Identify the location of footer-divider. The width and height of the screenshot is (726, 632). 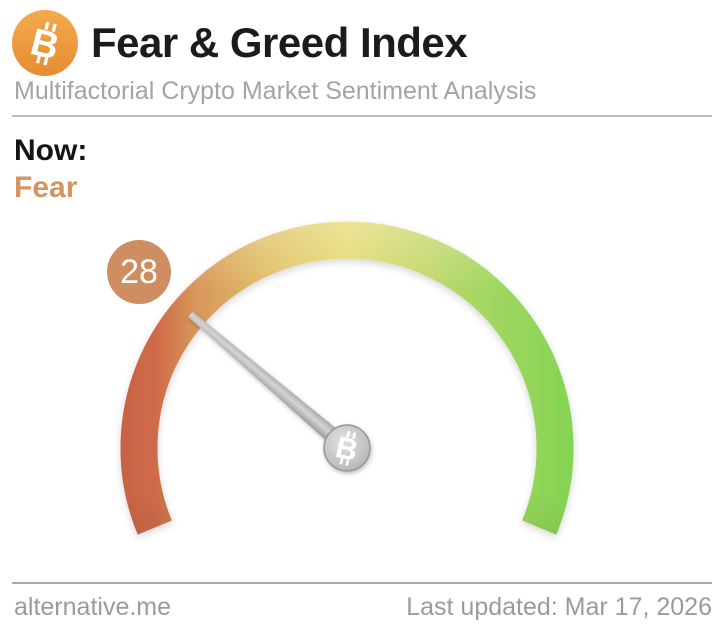
(362, 583).